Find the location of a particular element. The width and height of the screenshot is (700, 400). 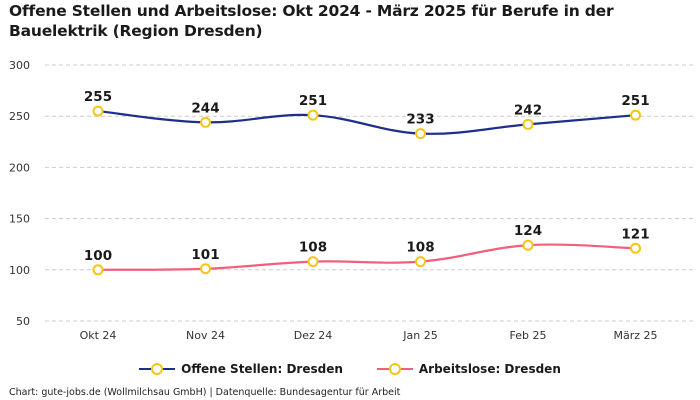

x-axis-ticks: Okt 24 Nov 24 Dez 24 Jan 25 Feb 25 März 25 is located at coordinates (369, 335).